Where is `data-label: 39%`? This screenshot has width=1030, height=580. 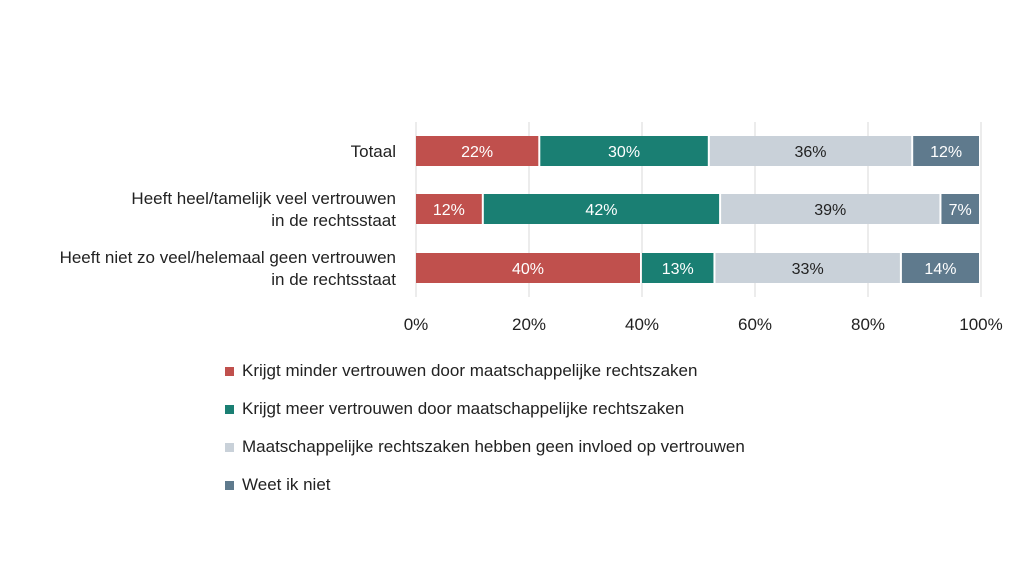
data-label: 39% is located at coordinates (830, 210).